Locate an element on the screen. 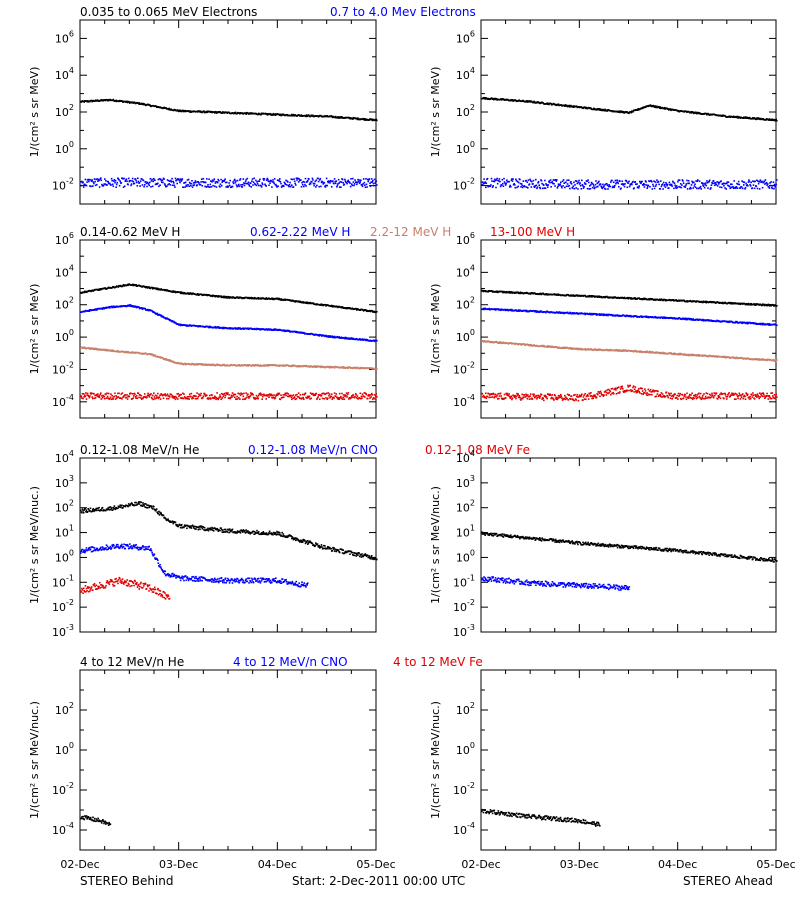  row-title-1-1: 0.62-2.22 MeV H is located at coordinates (300, 232).